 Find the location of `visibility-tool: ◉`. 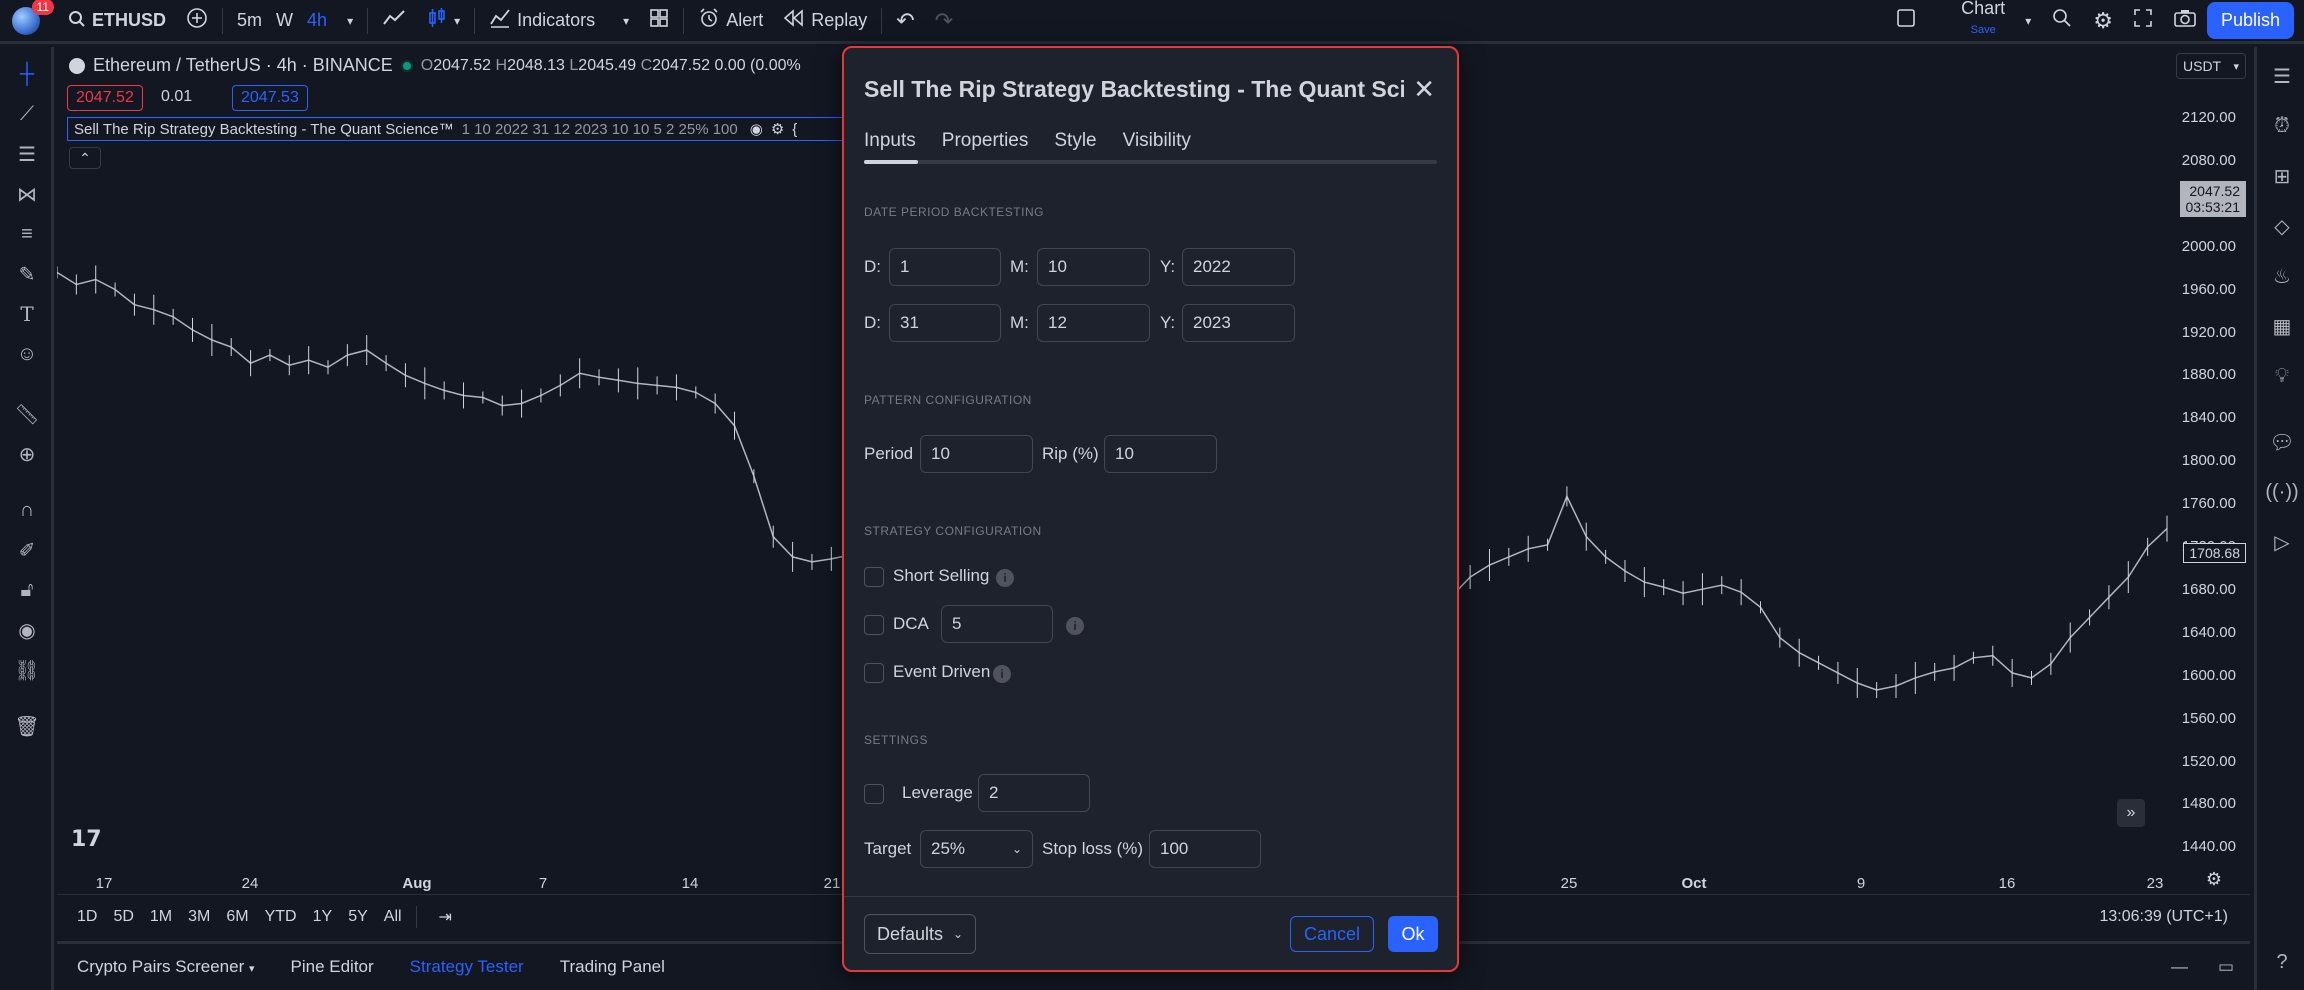

visibility-tool: ◉ is located at coordinates (27, 630).